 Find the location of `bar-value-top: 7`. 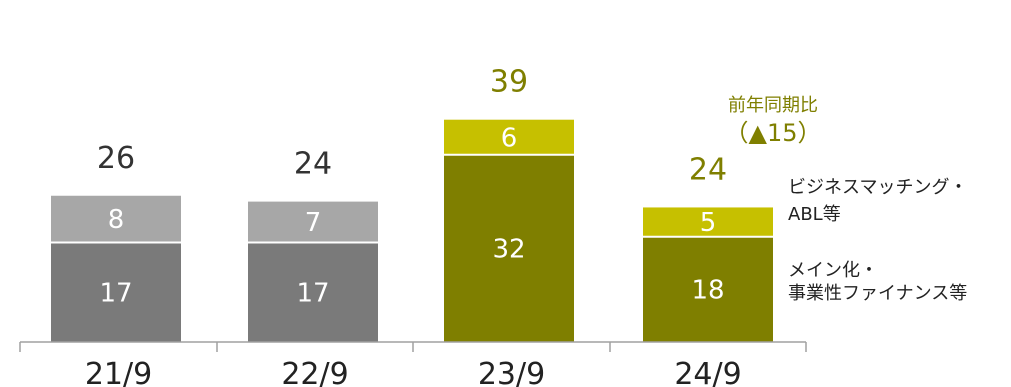

bar-value-top: 7 is located at coordinates (313, 223).